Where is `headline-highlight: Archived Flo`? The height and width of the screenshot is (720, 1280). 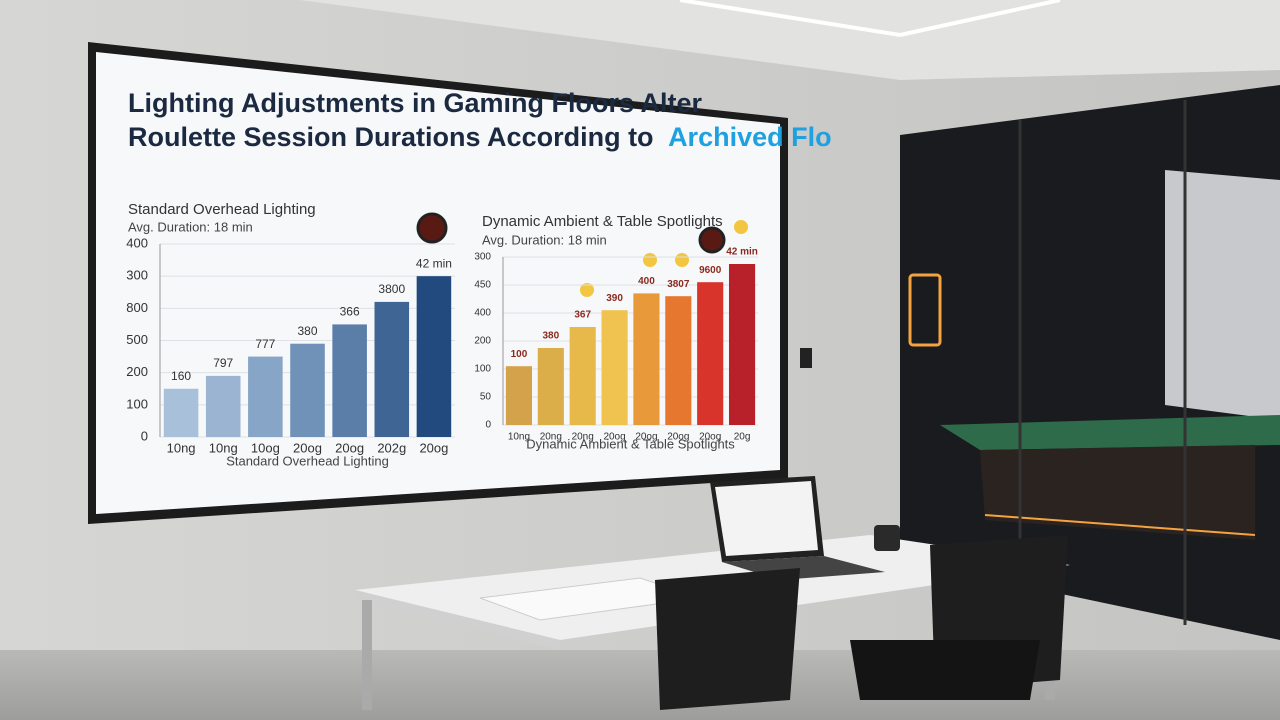
headline-highlight: Archived Flo is located at coordinates (750, 137).